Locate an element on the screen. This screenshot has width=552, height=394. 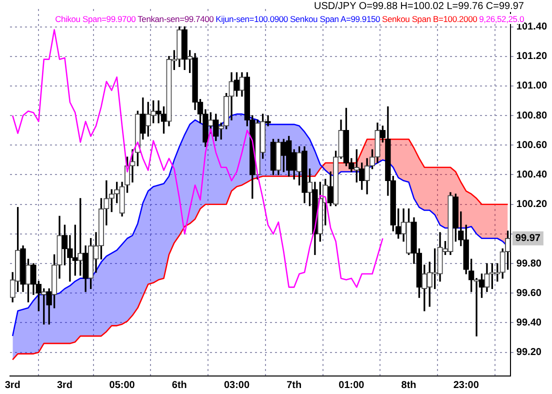
x-tick-label: 7th is located at coordinates (294, 385).